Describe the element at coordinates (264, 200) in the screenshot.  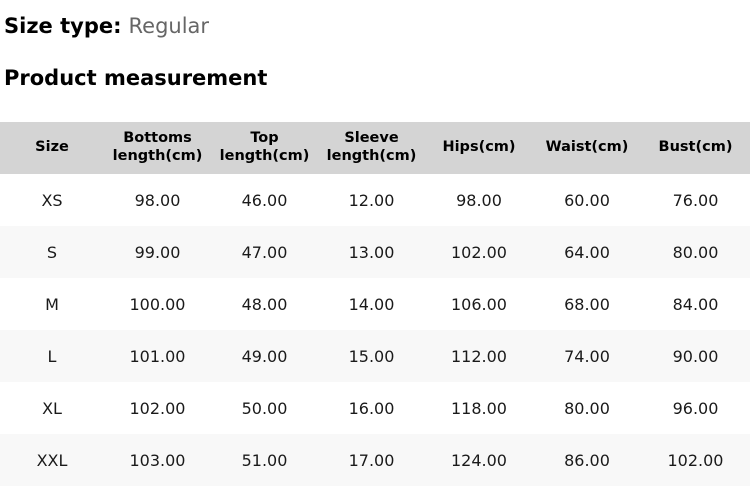
I see `cell-top-length: 46.00` at that location.